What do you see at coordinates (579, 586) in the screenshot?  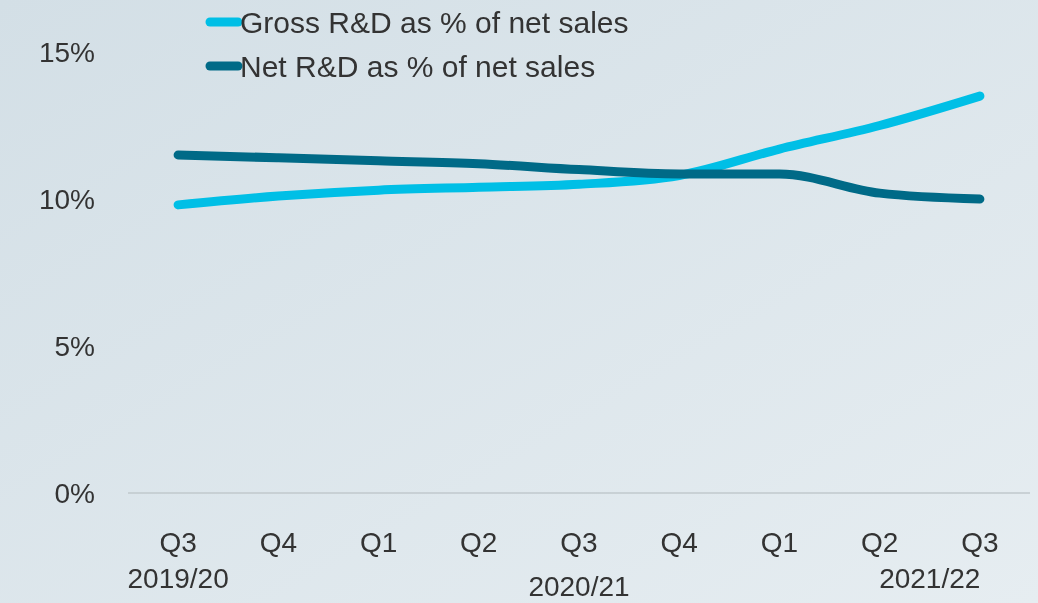 I see `text: 2020/21` at bounding box center [579, 586].